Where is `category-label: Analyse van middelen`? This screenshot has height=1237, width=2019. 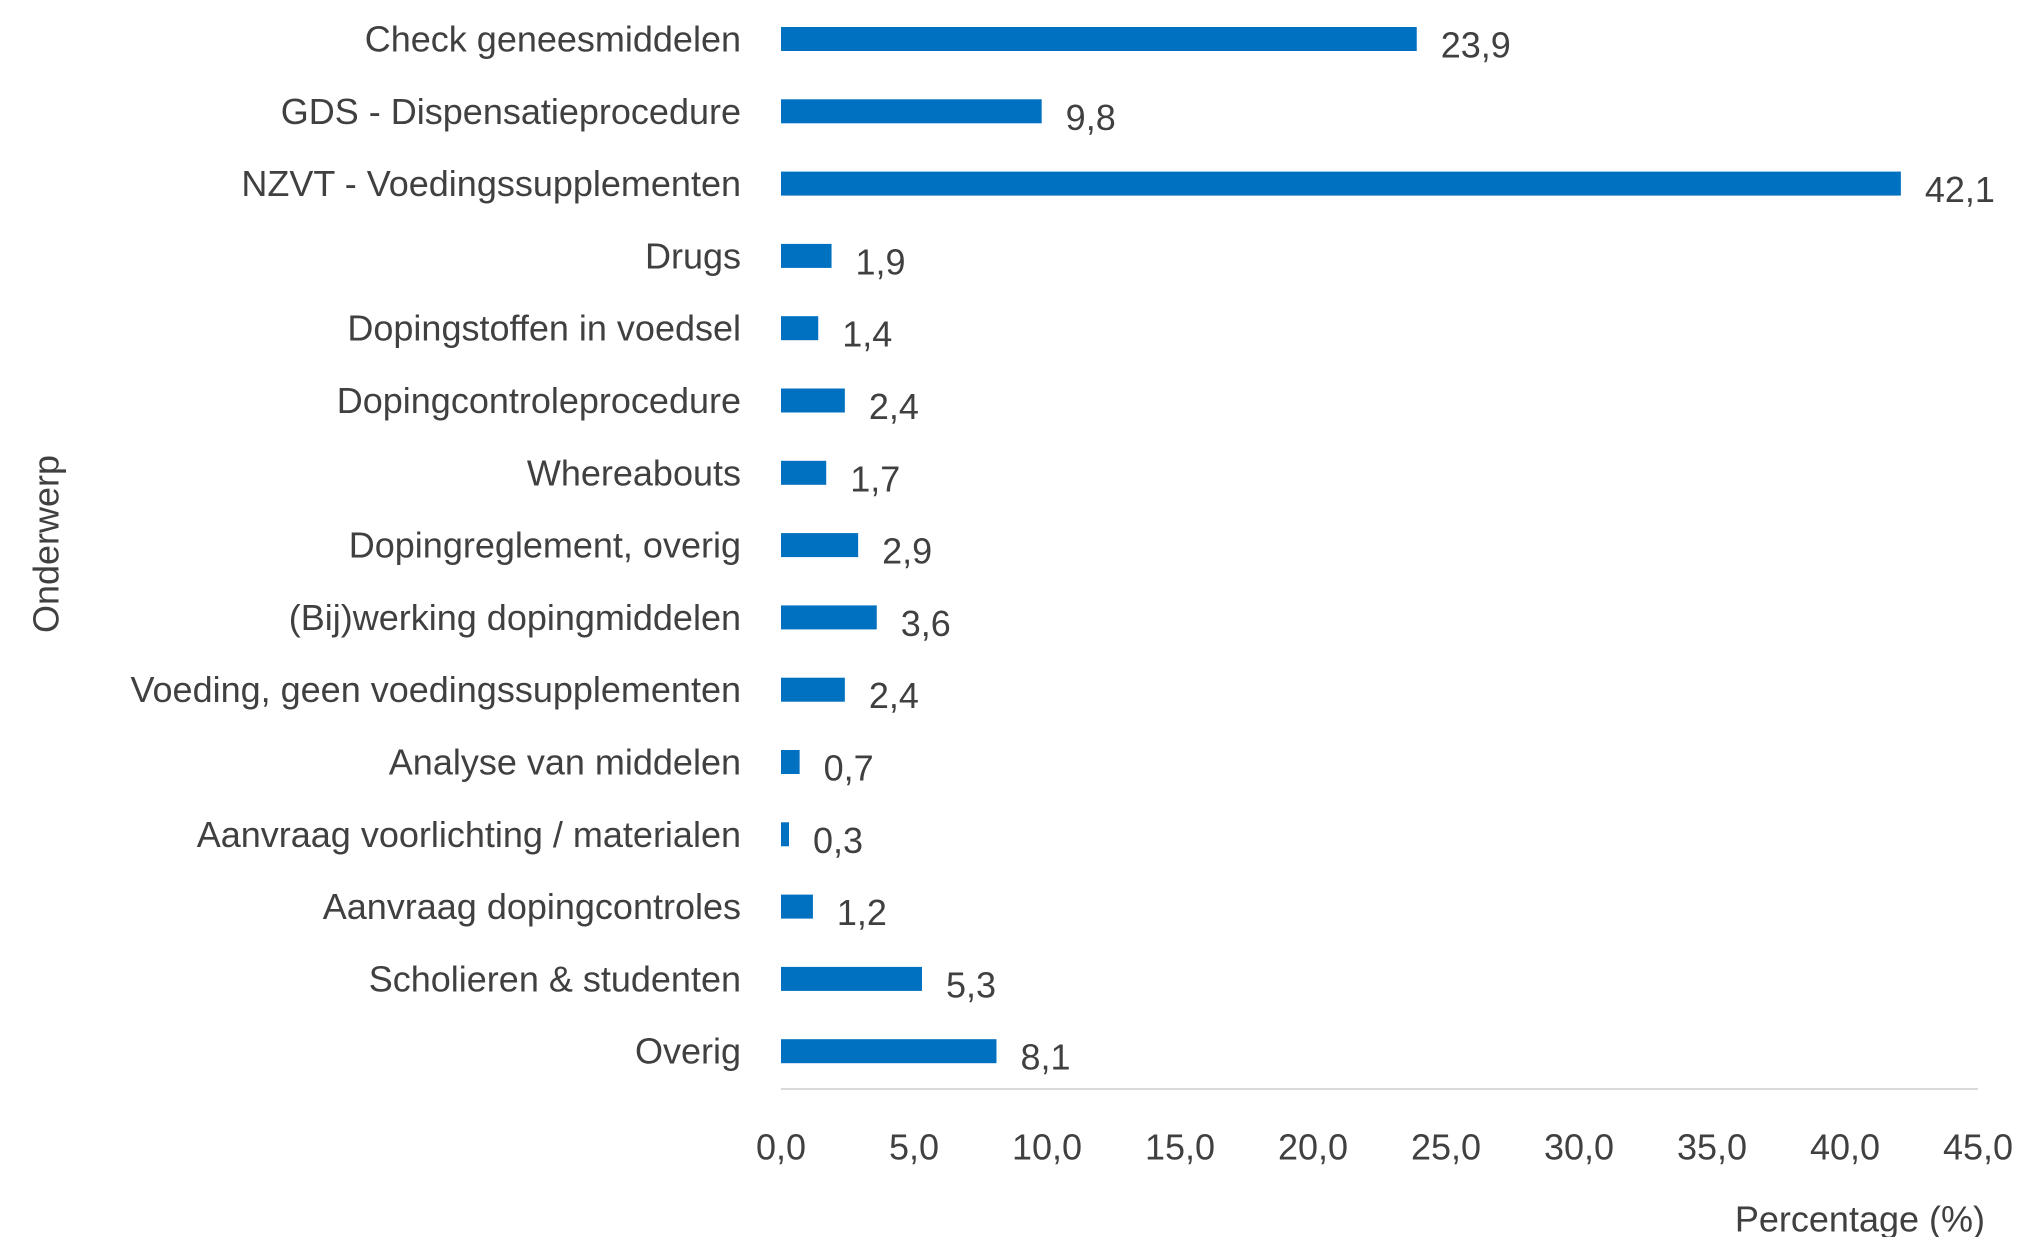
category-label: Analyse van middelen is located at coordinates (565, 762).